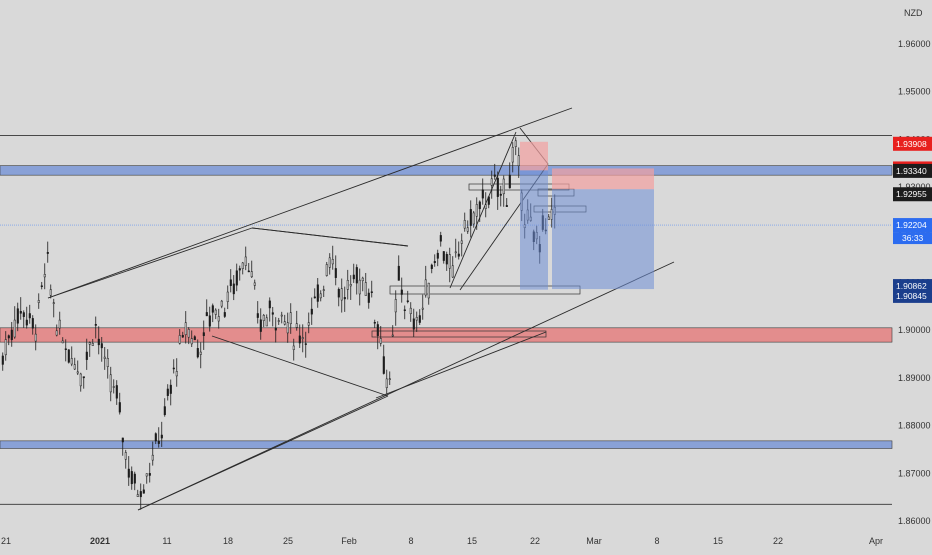 The width and height of the screenshot is (932, 555). I want to click on y-tick-label: 1.95000, so click(914, 92).